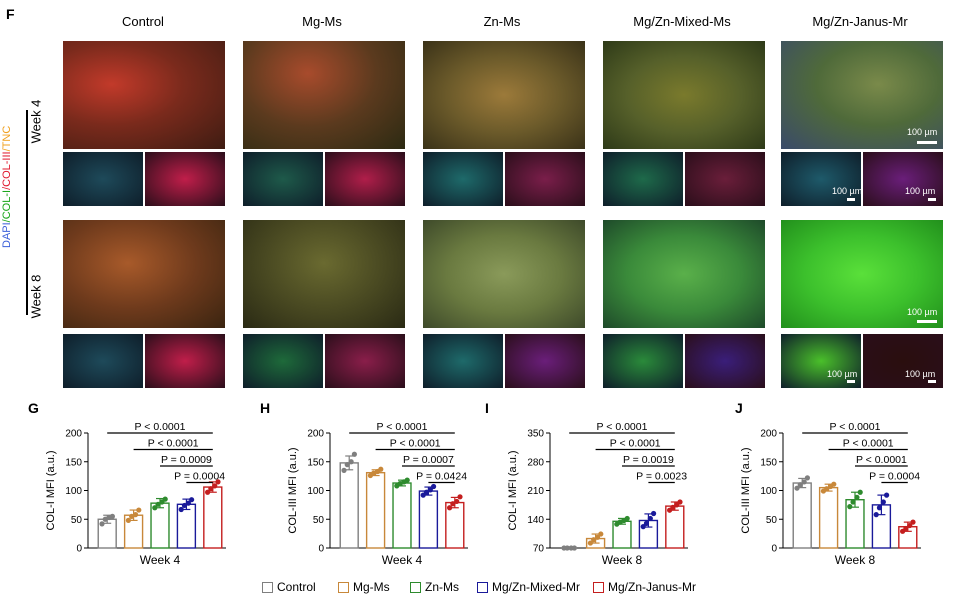  Describe the element at coordinates (932, 381) in the screenshot. I see `scale-w8-small-r-bar` at that location.